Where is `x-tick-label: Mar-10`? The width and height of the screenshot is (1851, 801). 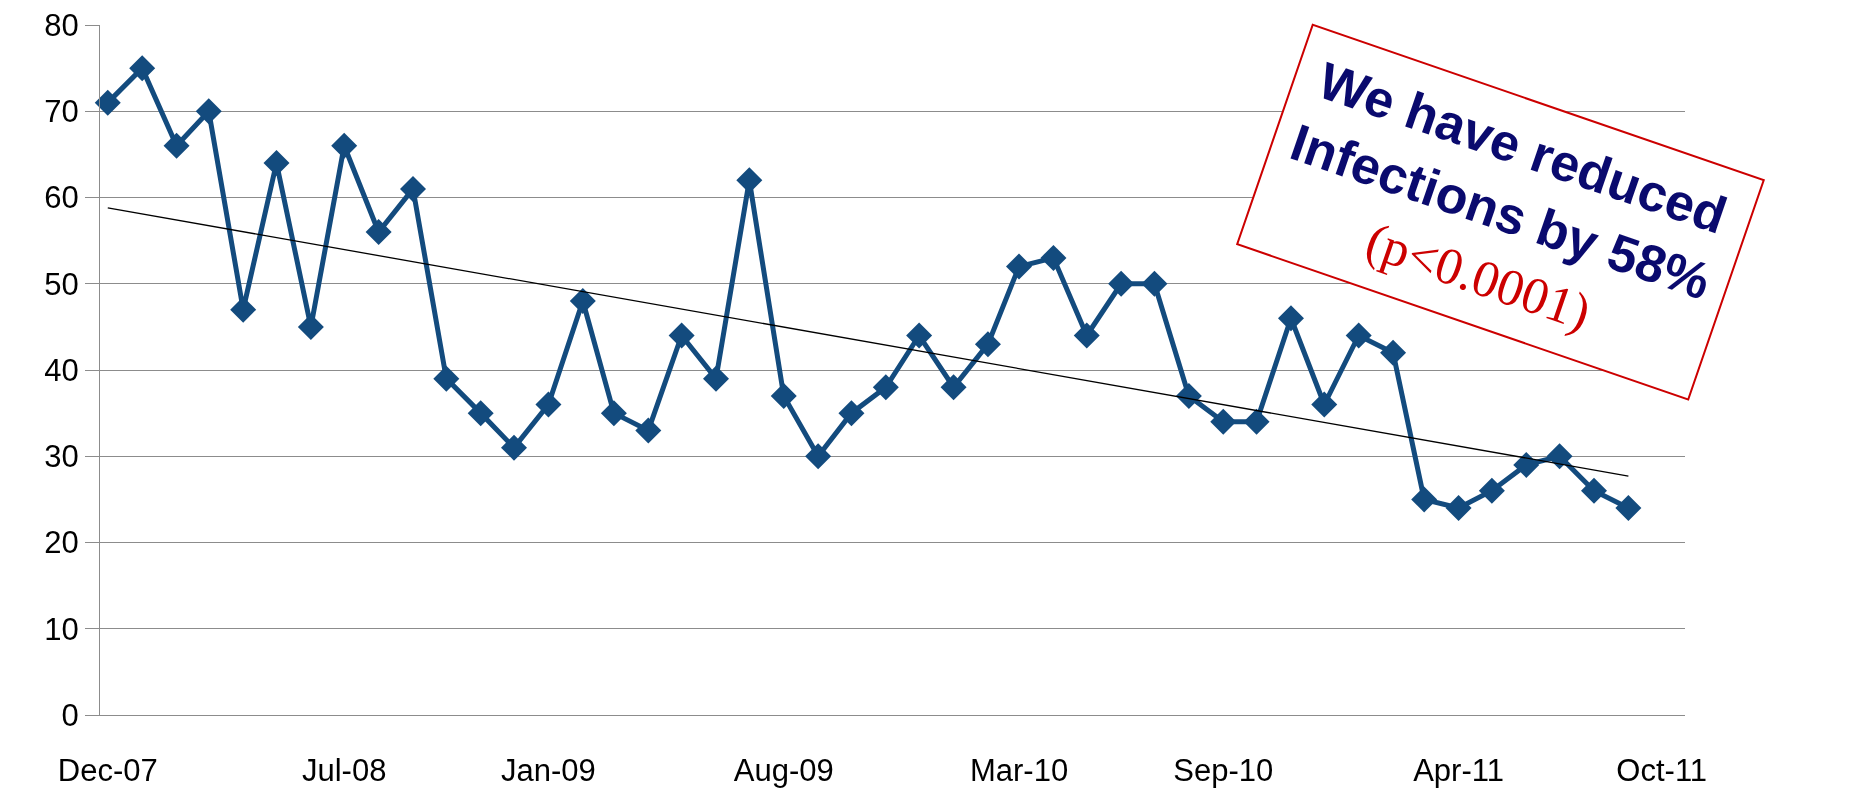 x-tick-label: Mar-10 is located at coordinates (1019, 771).